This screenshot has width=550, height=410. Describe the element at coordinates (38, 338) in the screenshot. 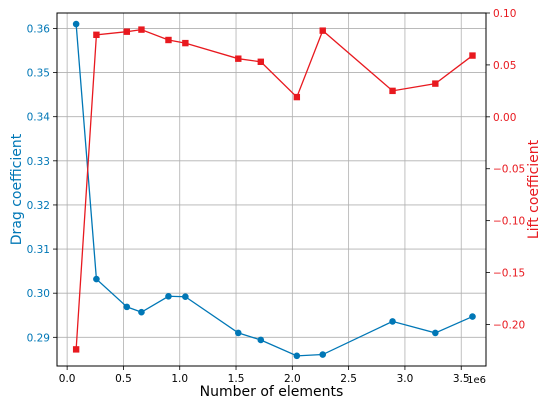

I see `left-y-tick-label: 0.29` at that location.